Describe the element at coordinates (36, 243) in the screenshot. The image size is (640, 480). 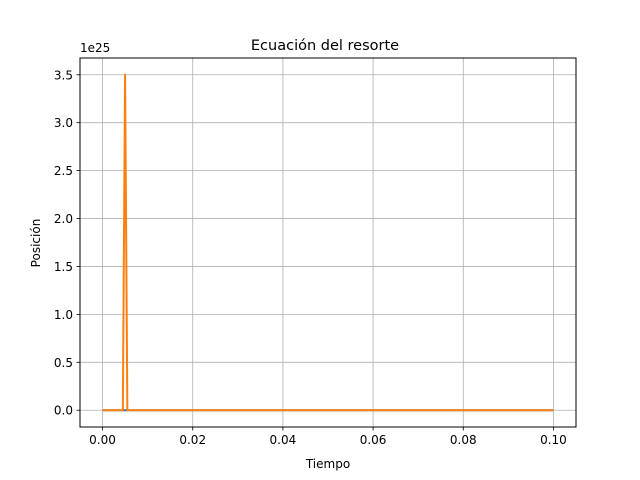
I see `y-axis-label: Posición` at that location.